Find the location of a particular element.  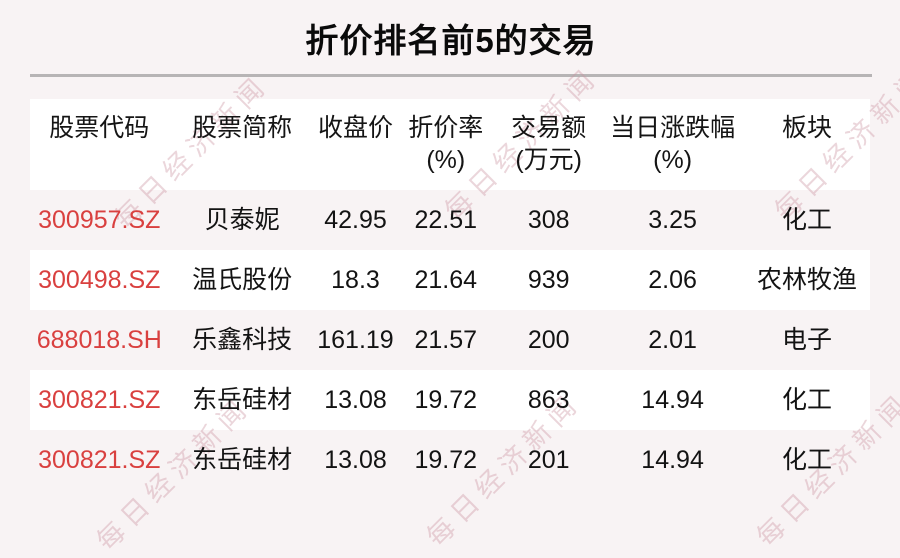

header-label: 当日涨跌幅 is located at coordinates (673, 128).